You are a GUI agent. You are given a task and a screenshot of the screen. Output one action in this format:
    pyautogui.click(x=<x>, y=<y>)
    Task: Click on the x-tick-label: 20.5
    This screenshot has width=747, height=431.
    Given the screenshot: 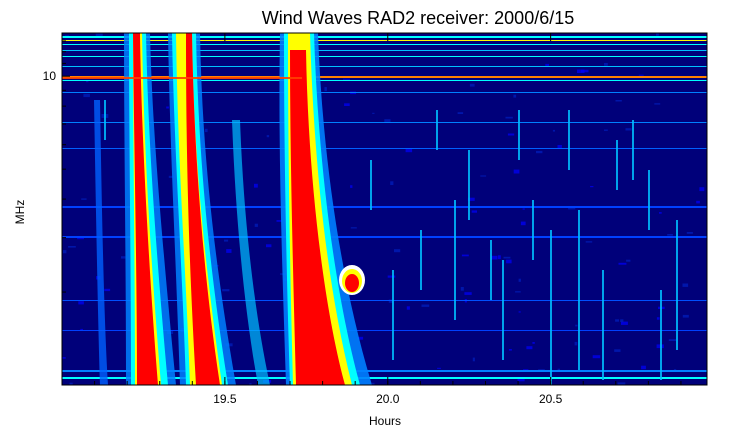 What is the action you would take?
    pyautogui.click(x=551, y=399)
    